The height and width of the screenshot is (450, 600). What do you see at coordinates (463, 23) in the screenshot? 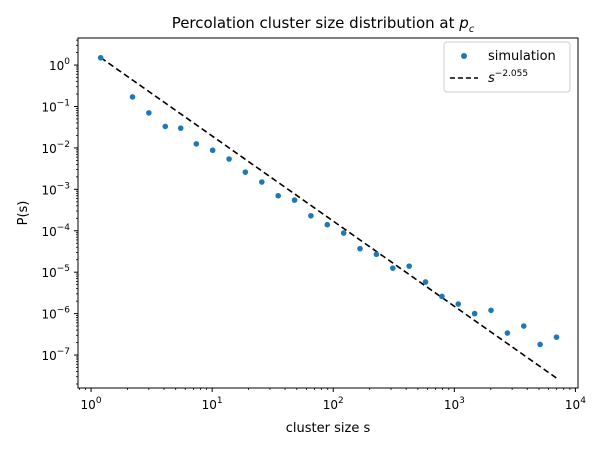
I see `chart-title-math: p` at bounding box center [463, 23].